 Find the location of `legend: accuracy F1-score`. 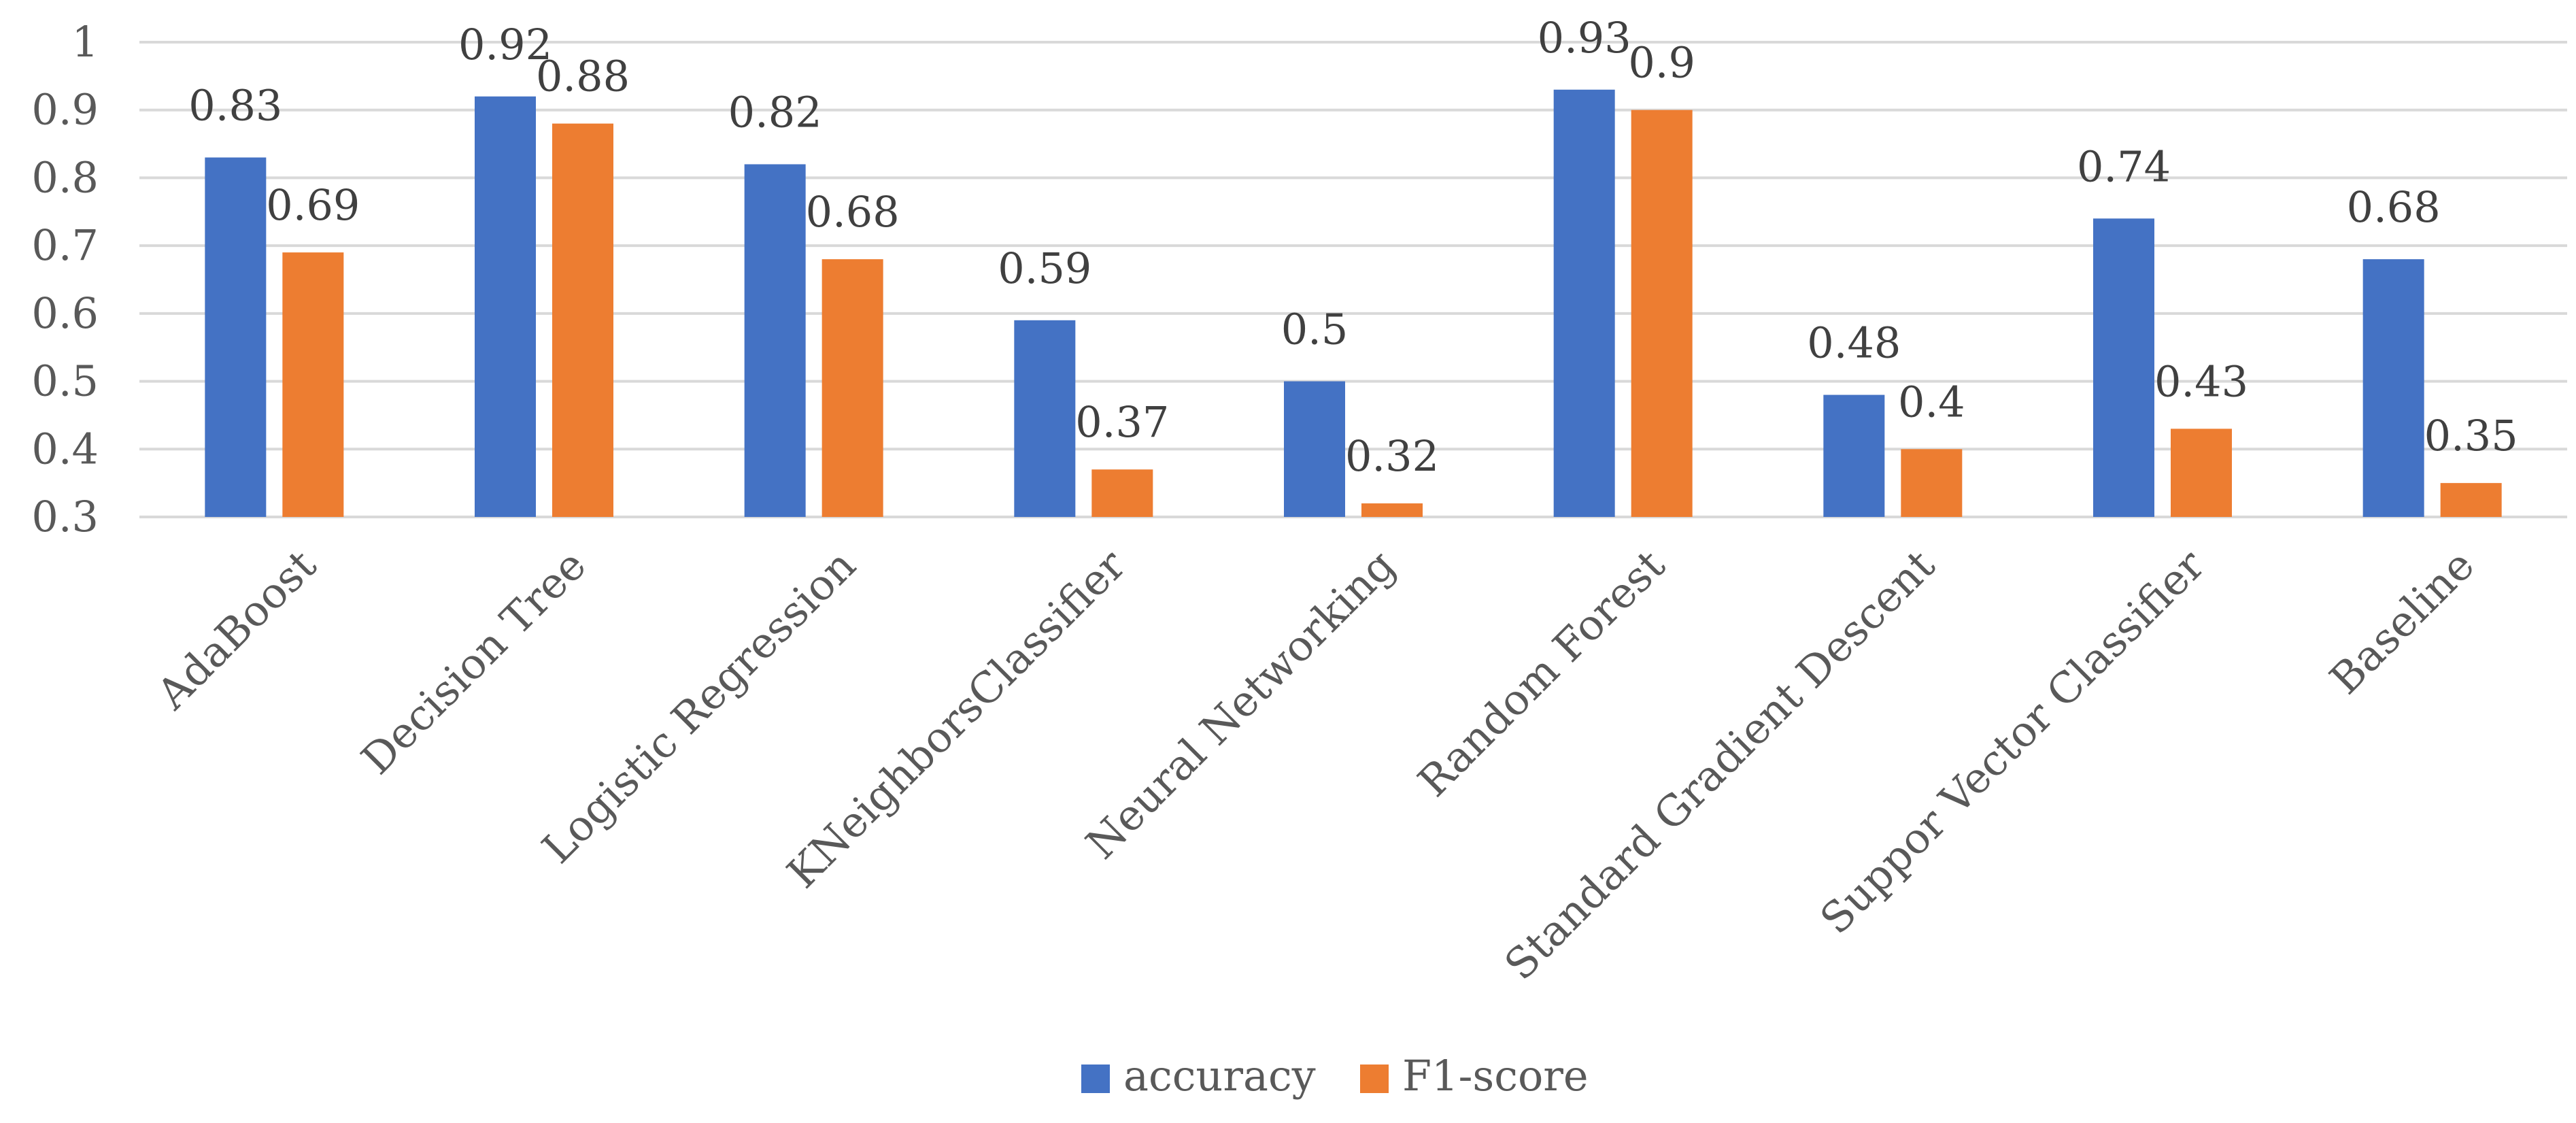

legend: accuracy F1-score is located at coordinates (1335, 1076).